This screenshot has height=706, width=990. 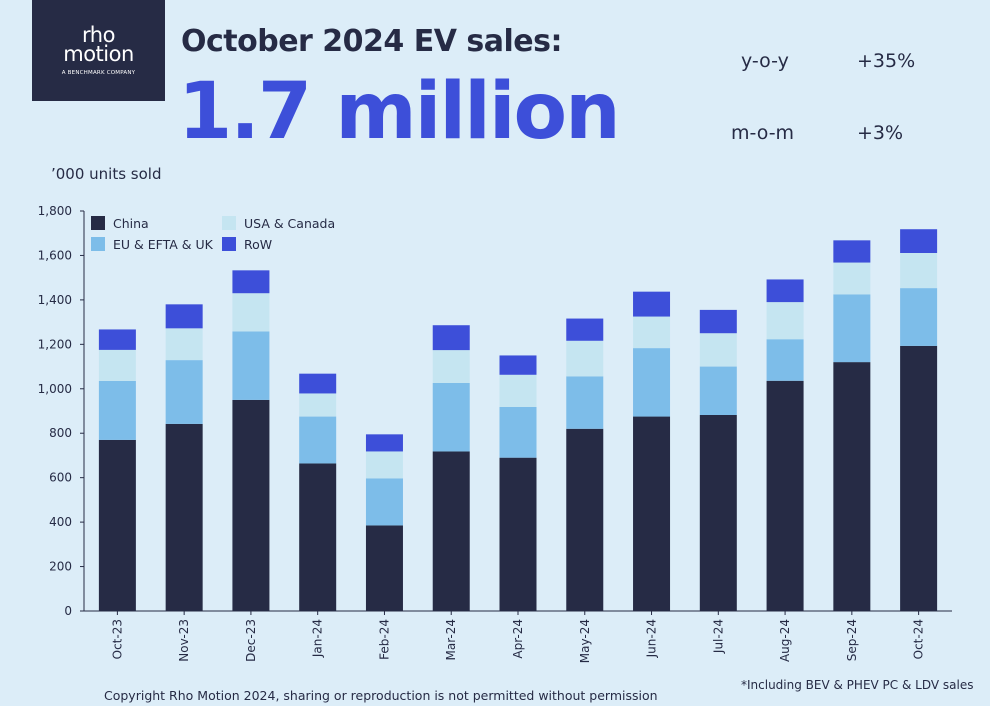 What do you see at coordinates (60, 433) in the screenshot?
I see `y-tick-label: 800` at bounding box center [60, 433].